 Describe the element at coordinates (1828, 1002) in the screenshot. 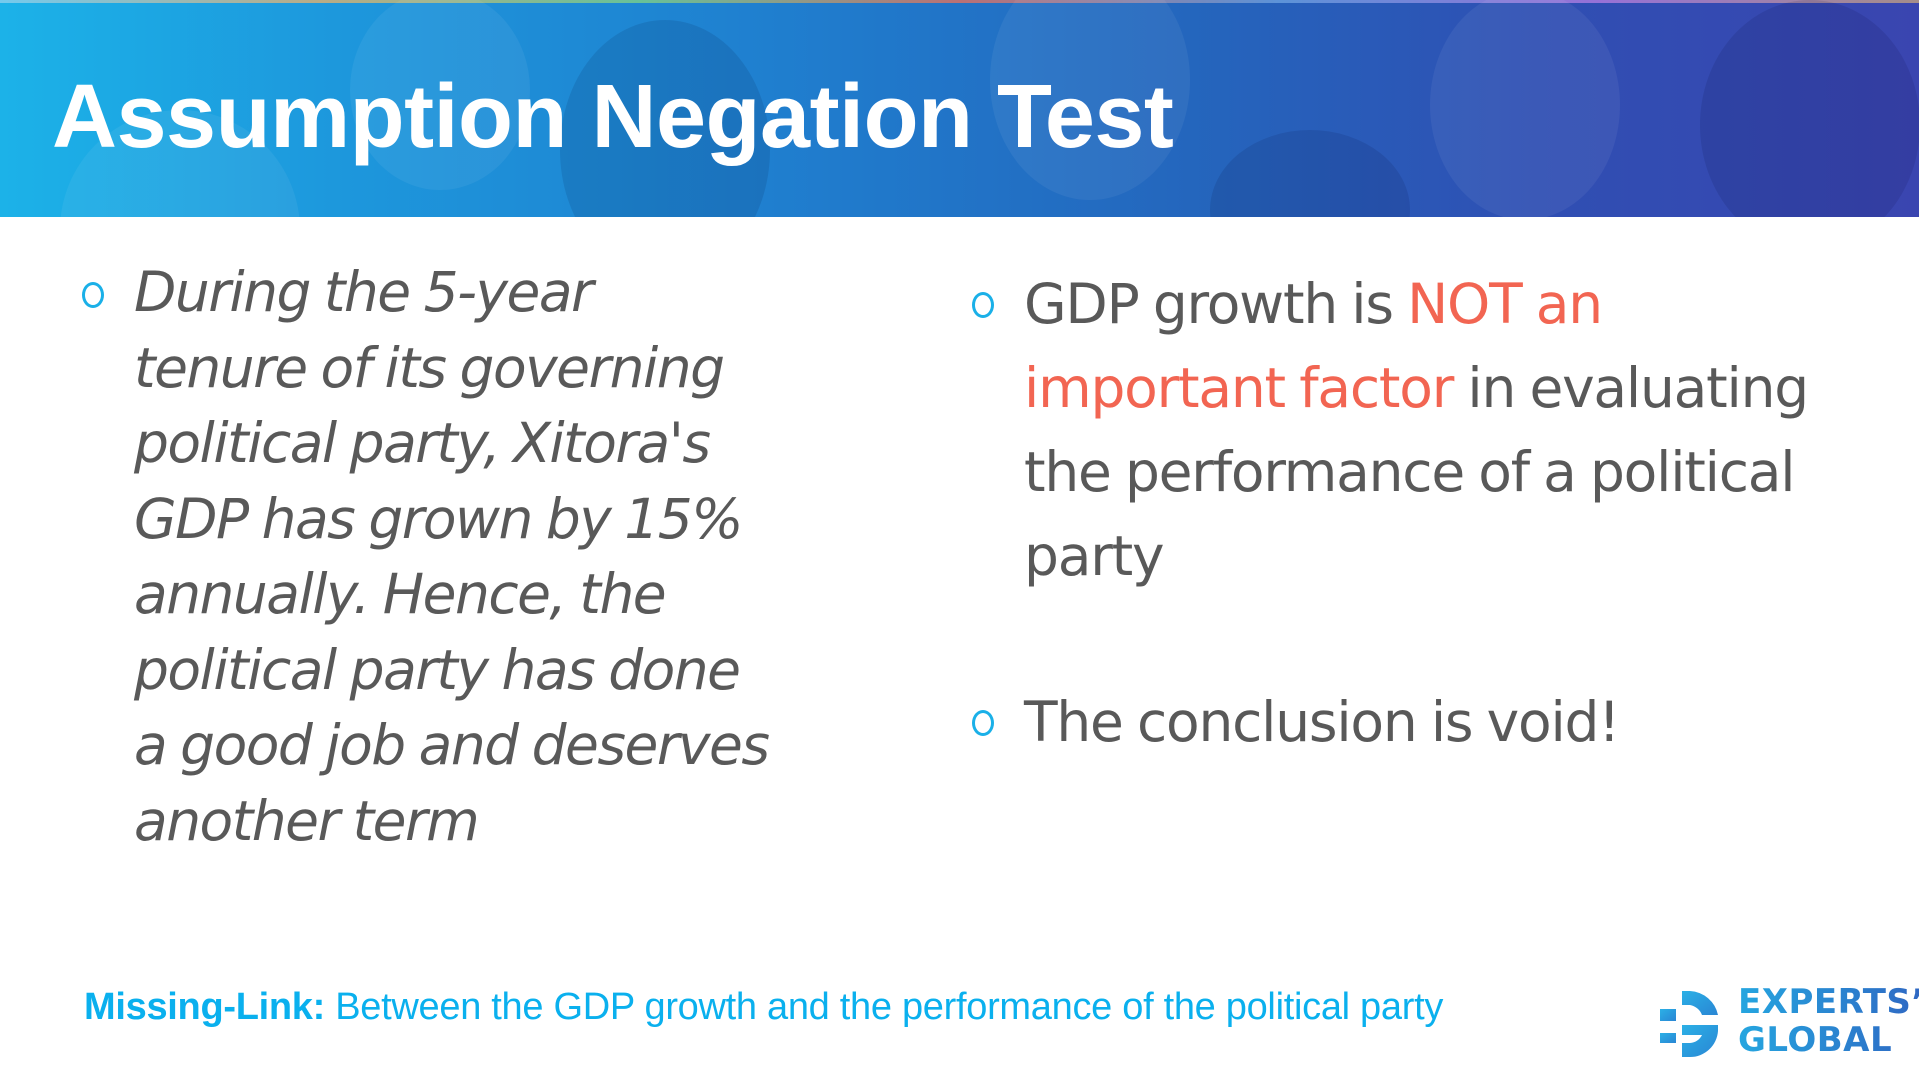

I see `logo-line-1: EXPERTS’` at that location.